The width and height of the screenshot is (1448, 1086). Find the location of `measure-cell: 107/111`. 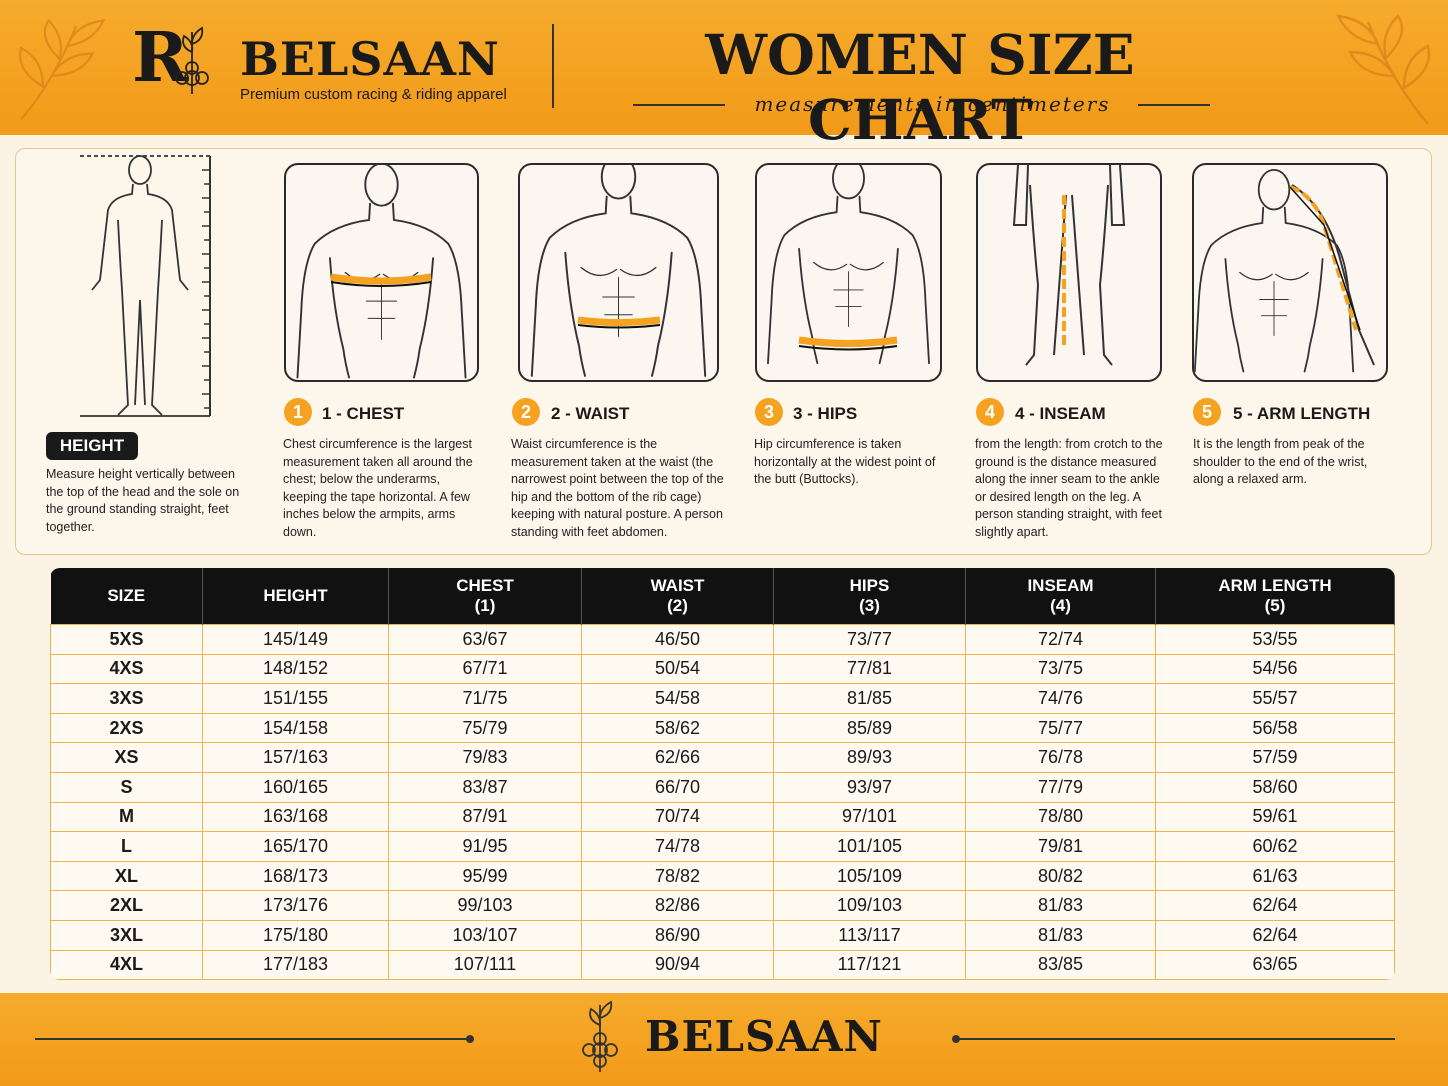

measure-cell: 107/111 is located at coordinates (485, 965).